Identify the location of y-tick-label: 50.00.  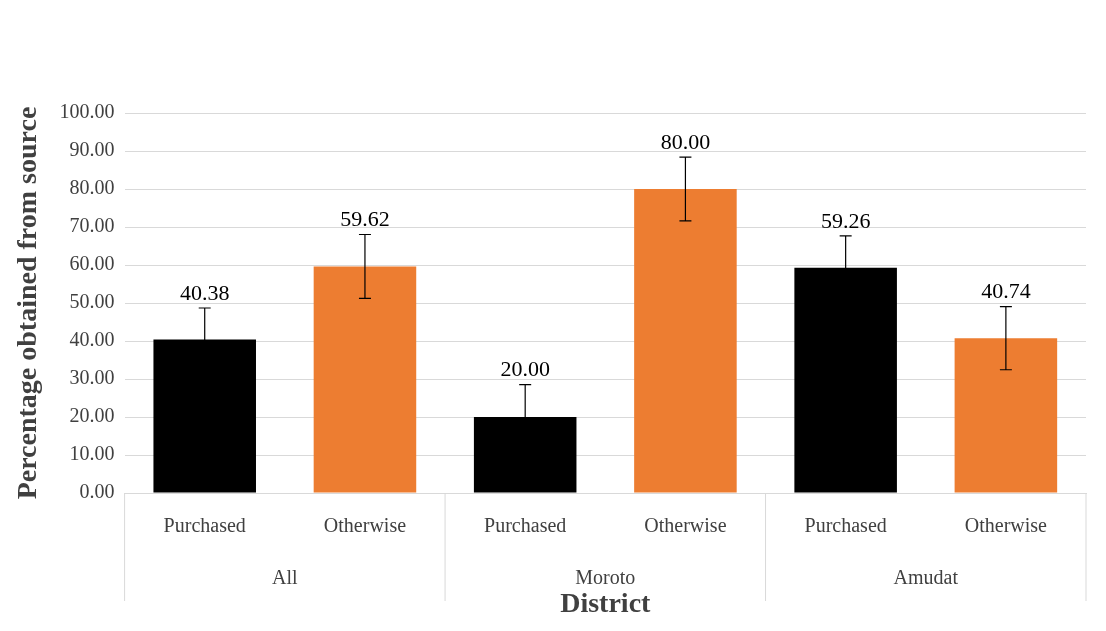
(92, 301).